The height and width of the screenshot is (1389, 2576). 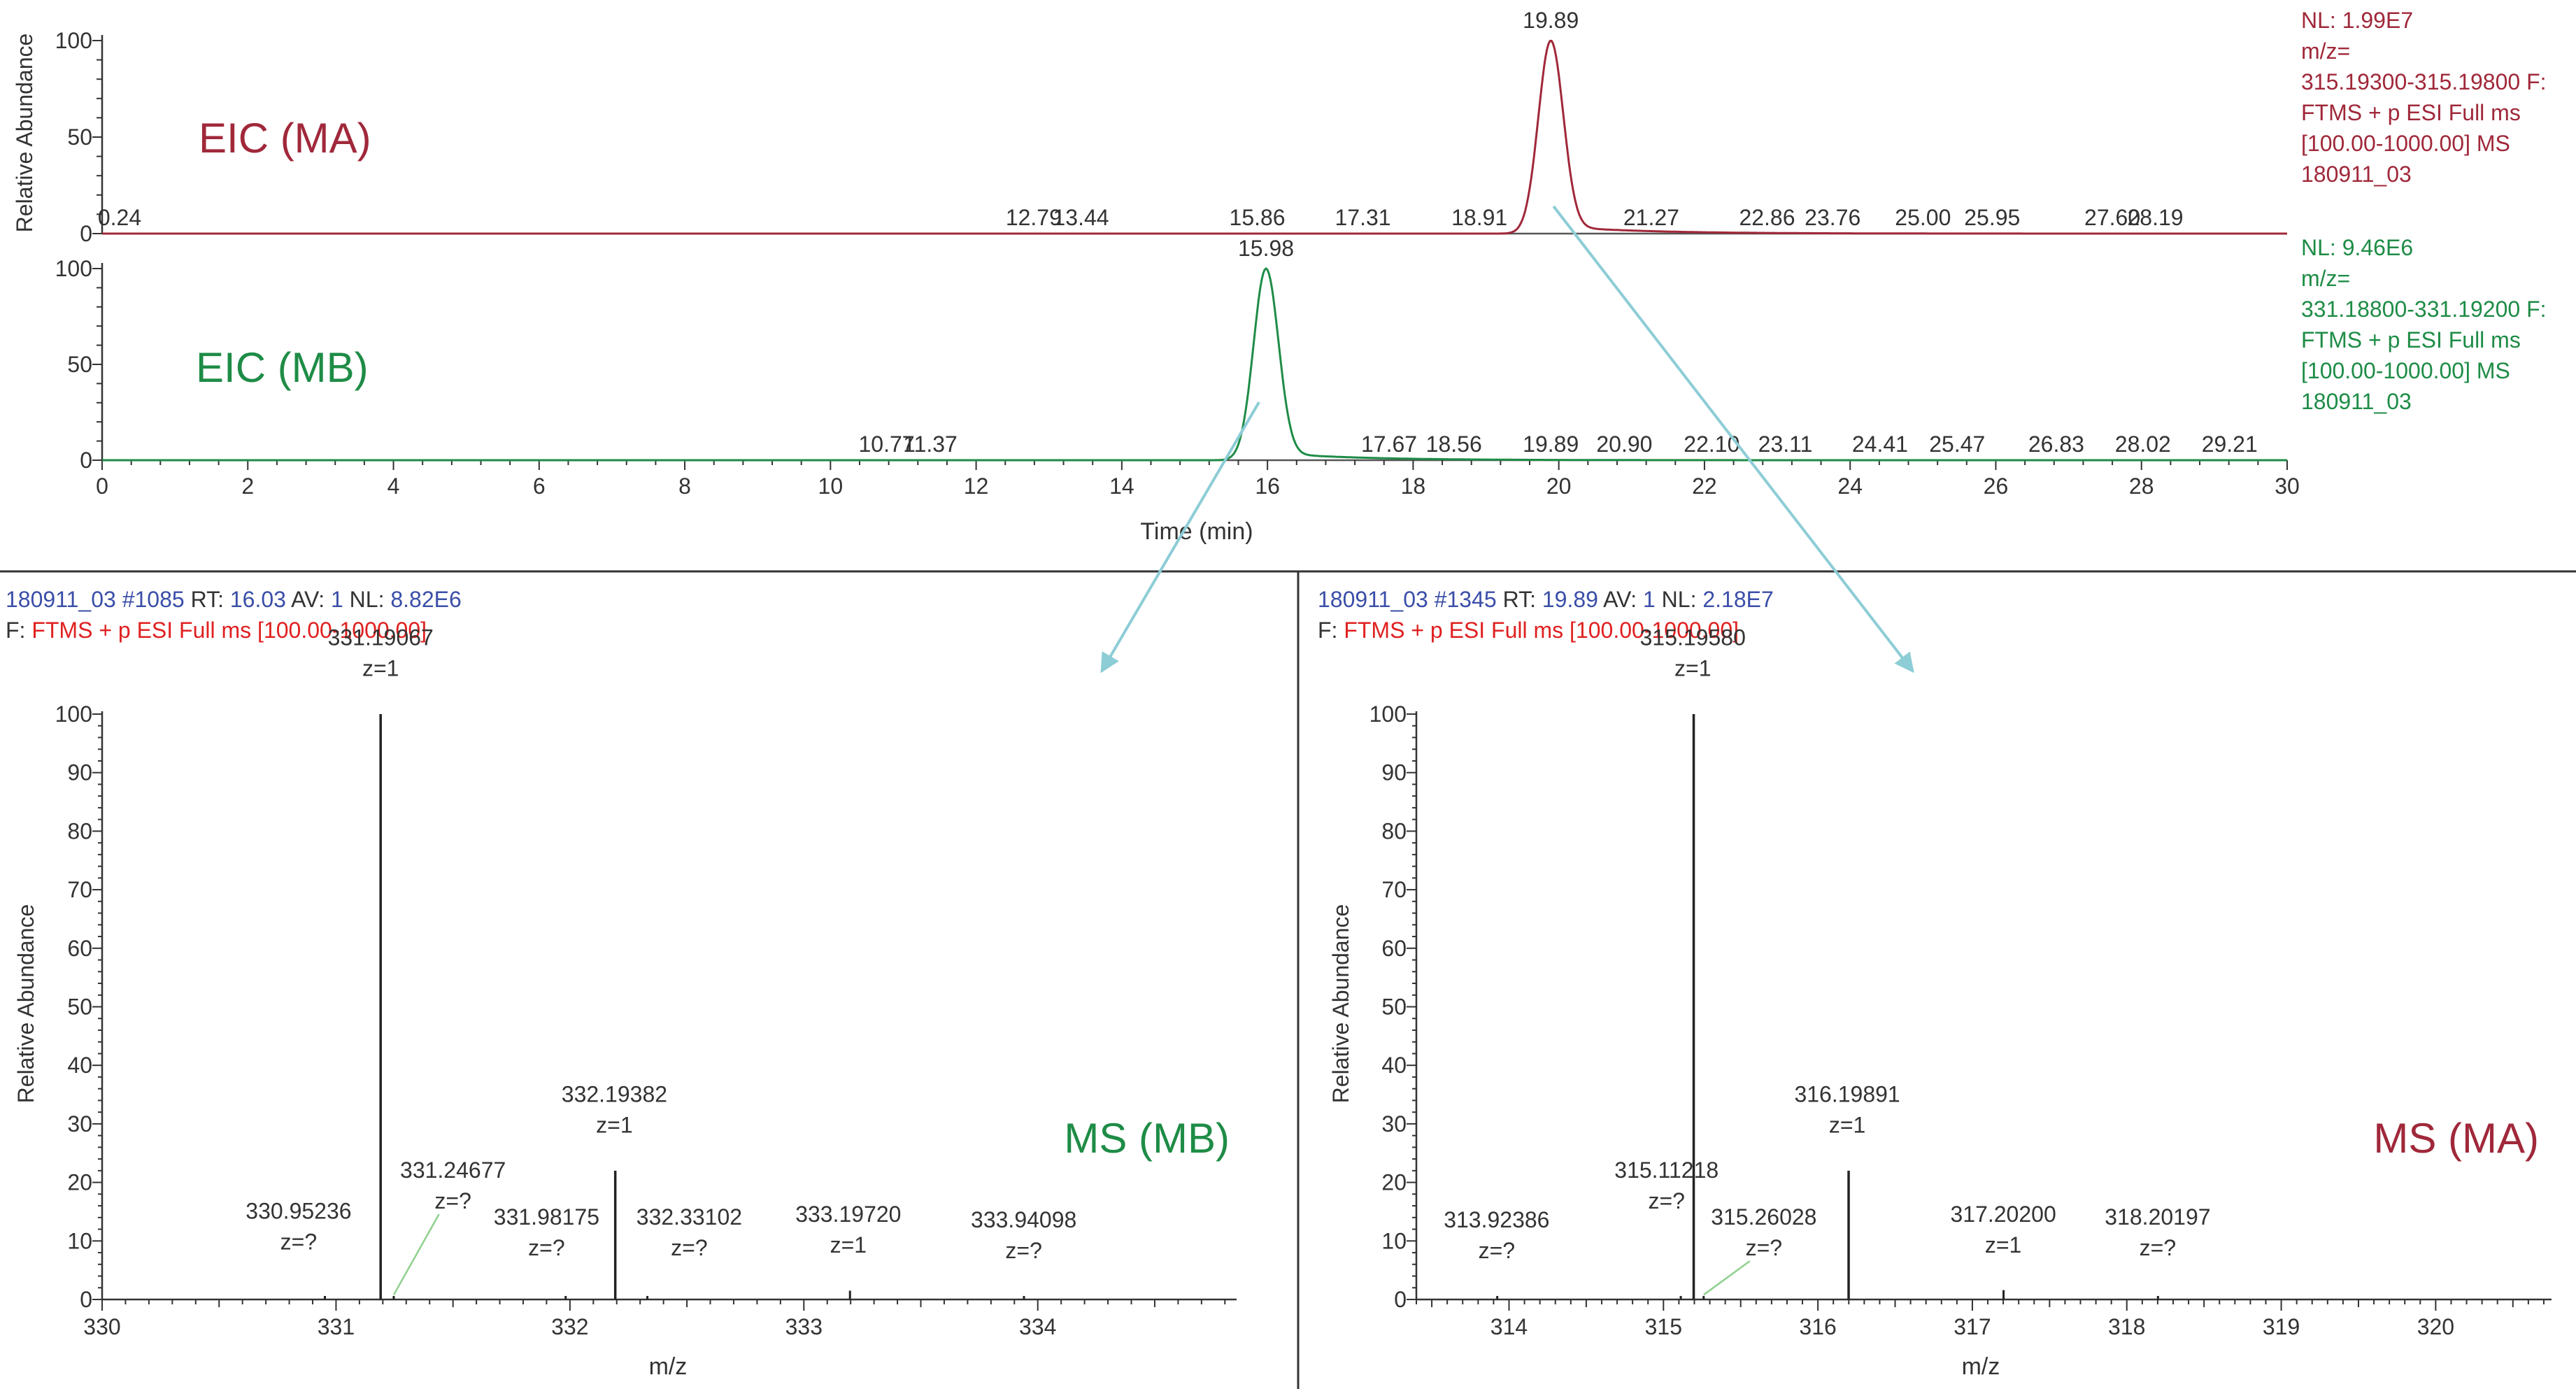 What do you see at coordinates (73, 714) in the screenshot?
I see `ms-mb-ytick-label: 100` at bounding box center [73, 714].